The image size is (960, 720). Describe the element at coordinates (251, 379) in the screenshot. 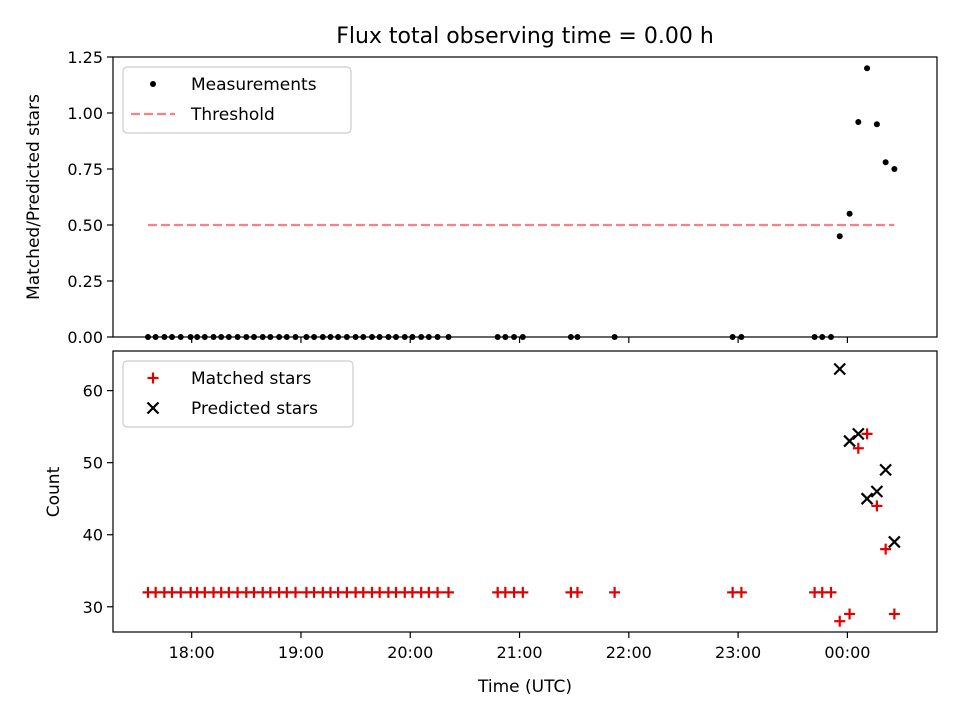

I see `legend-label: Matched stars` at that location.